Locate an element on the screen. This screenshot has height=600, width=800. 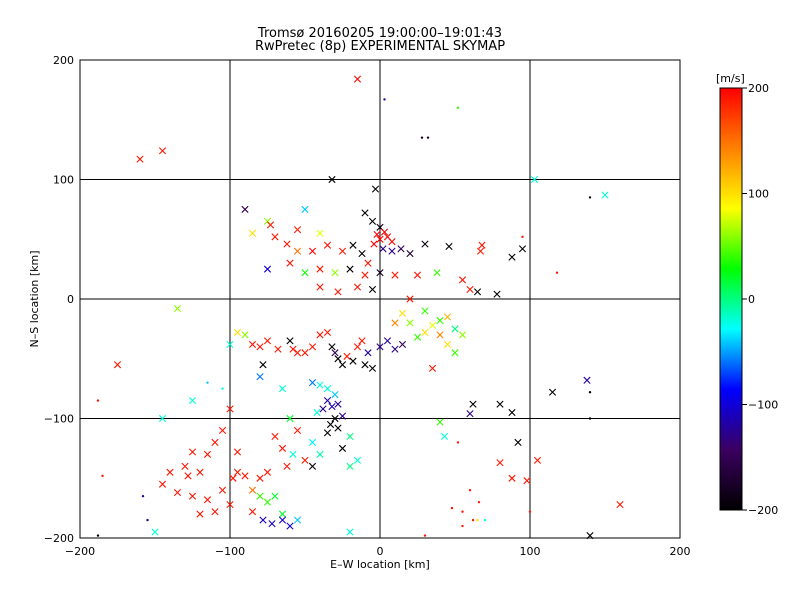
y-tick-label: 0 is located at coordinates (70, 299).